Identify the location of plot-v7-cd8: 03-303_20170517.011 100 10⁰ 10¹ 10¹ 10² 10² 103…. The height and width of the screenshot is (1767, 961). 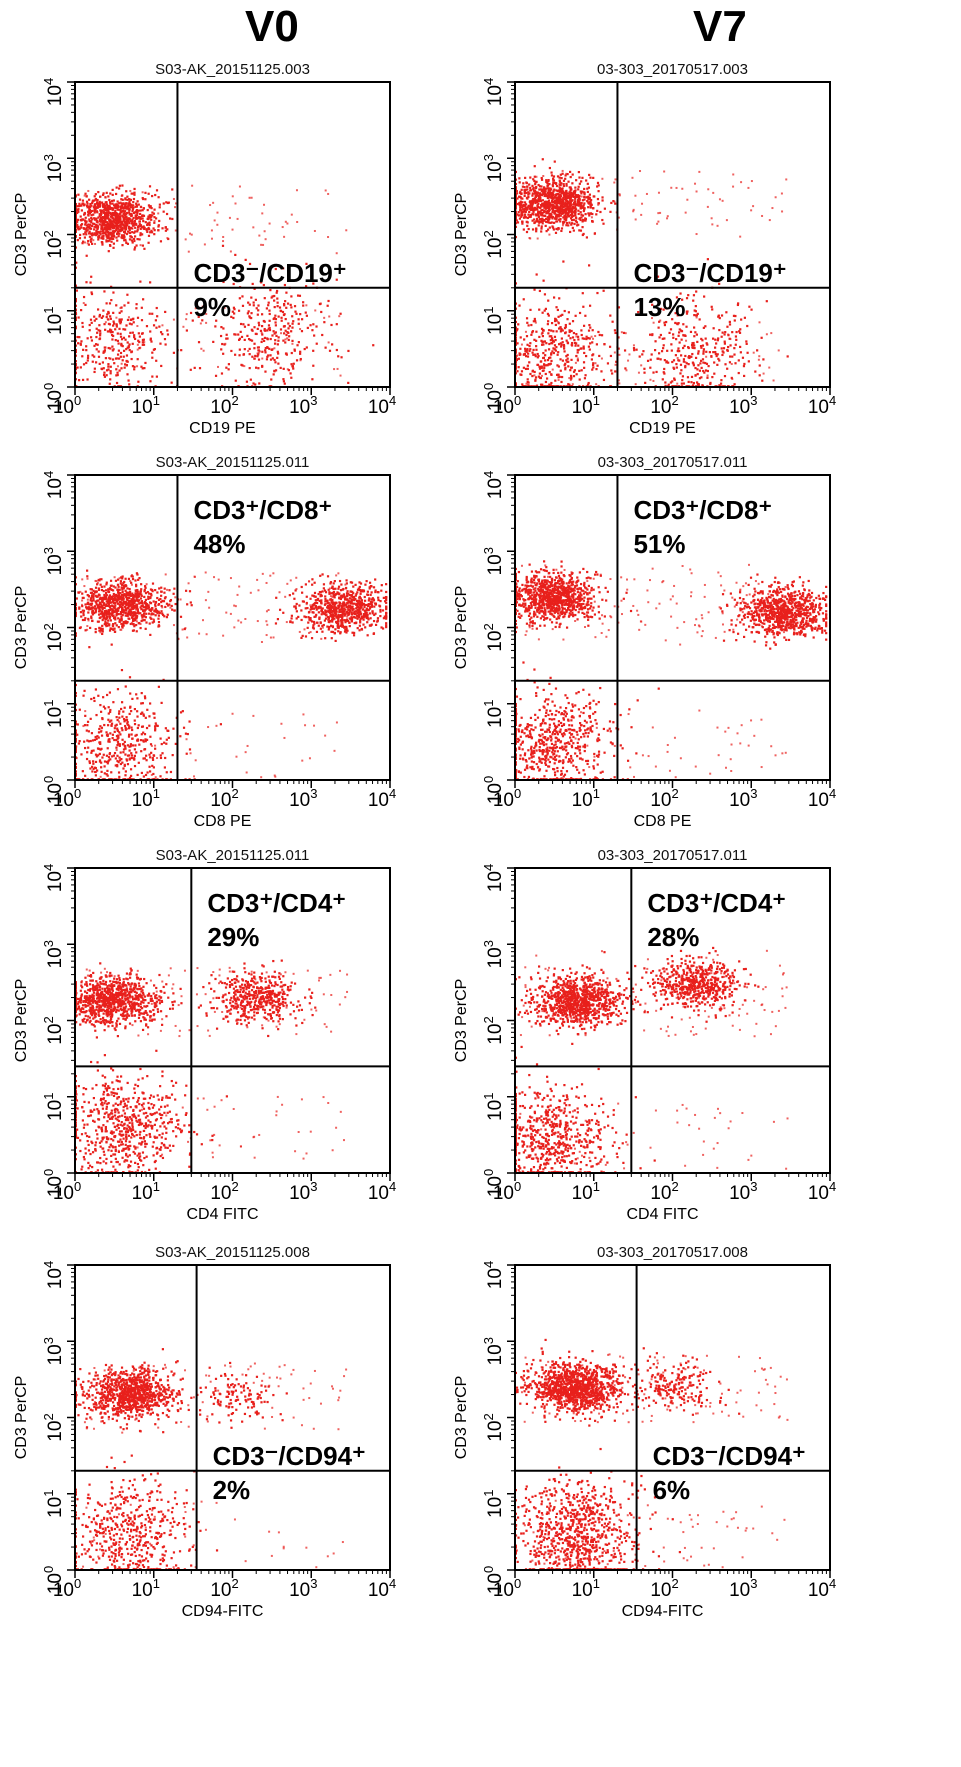
(680, 665).